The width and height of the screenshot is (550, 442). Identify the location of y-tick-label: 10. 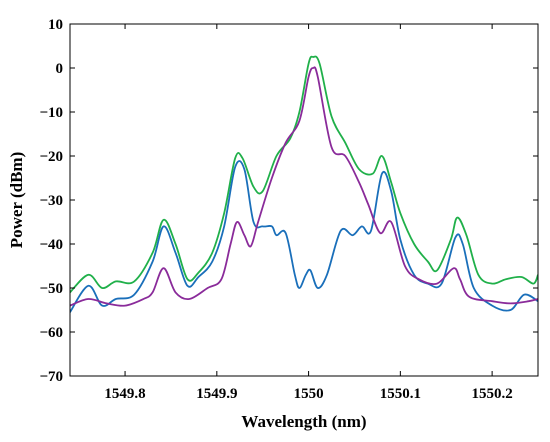
(55, 25).